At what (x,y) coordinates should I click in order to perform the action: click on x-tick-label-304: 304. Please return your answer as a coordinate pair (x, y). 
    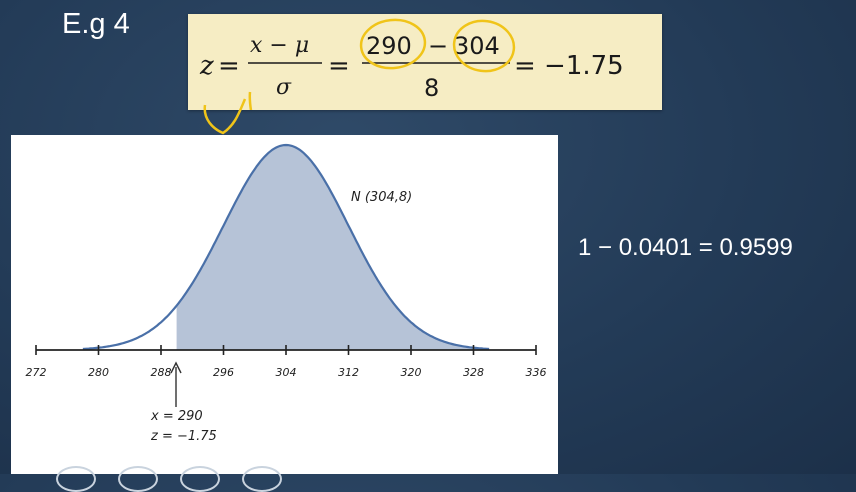
    Looking at the image, I should click on (286, 372).